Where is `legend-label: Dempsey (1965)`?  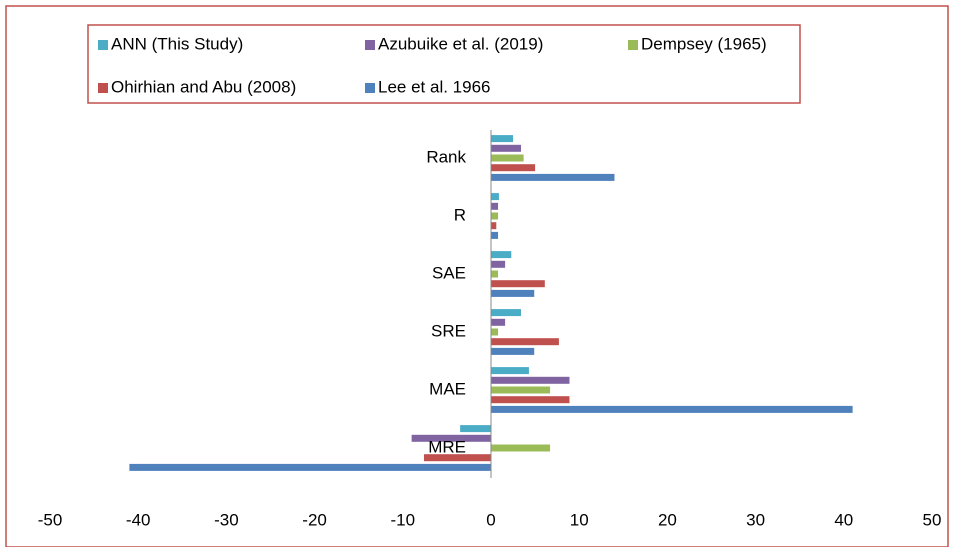 legend-label: Dempsey (1965) is located at coordinates (704, 43).